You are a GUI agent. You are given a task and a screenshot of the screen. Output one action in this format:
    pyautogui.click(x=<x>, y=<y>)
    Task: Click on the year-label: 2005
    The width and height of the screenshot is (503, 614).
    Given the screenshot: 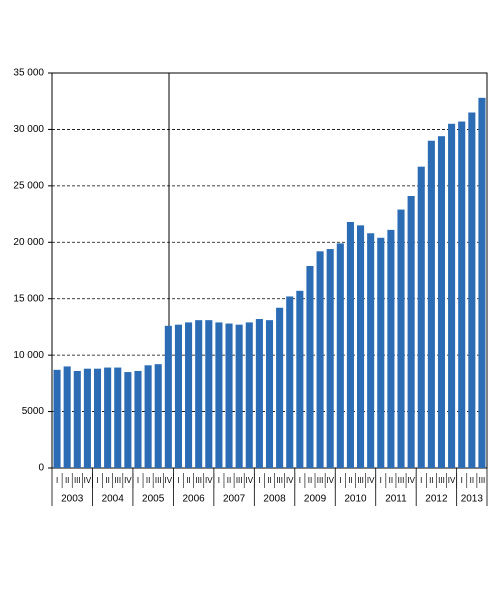 What is the action you would take?
    pyautogui.click(x=153, y=499)
    